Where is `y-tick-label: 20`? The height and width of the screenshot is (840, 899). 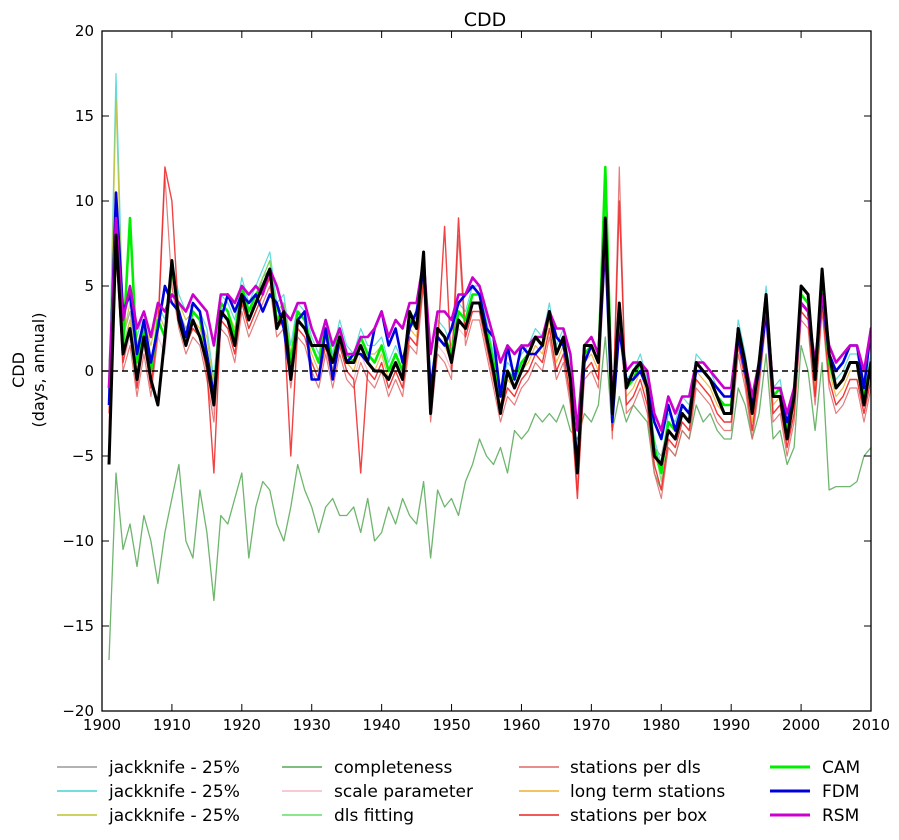
y-tick-label: 20 is located at coordinates (84, 31).